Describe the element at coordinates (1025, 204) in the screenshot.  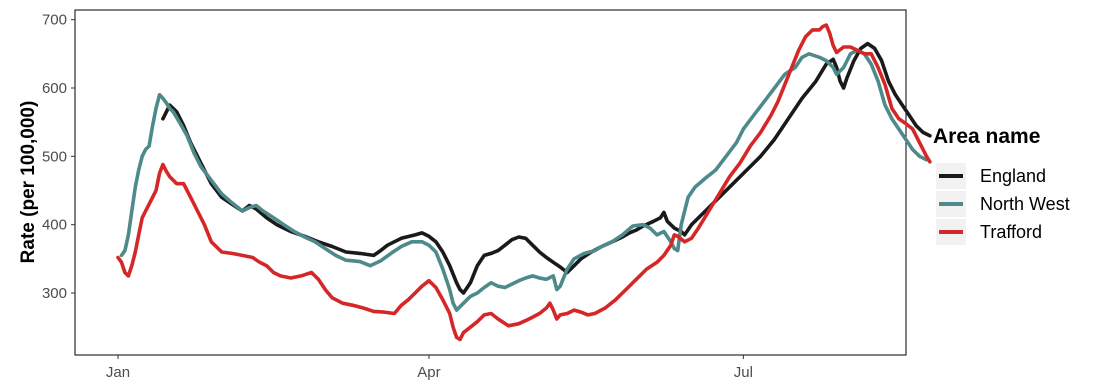
I see `legend-label-north-west: North West` at that location.